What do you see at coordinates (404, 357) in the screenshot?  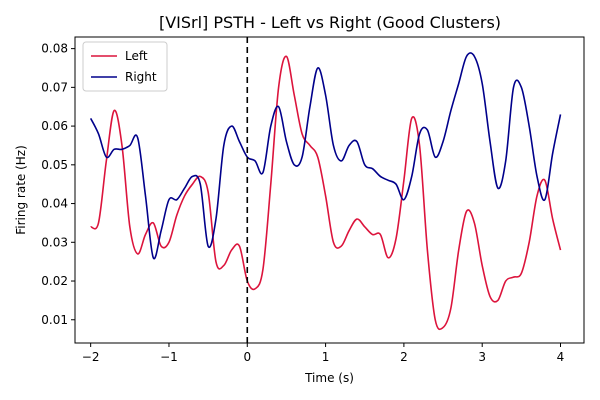 I see `x-tick-label: 2` at bounding box center [404, 357].